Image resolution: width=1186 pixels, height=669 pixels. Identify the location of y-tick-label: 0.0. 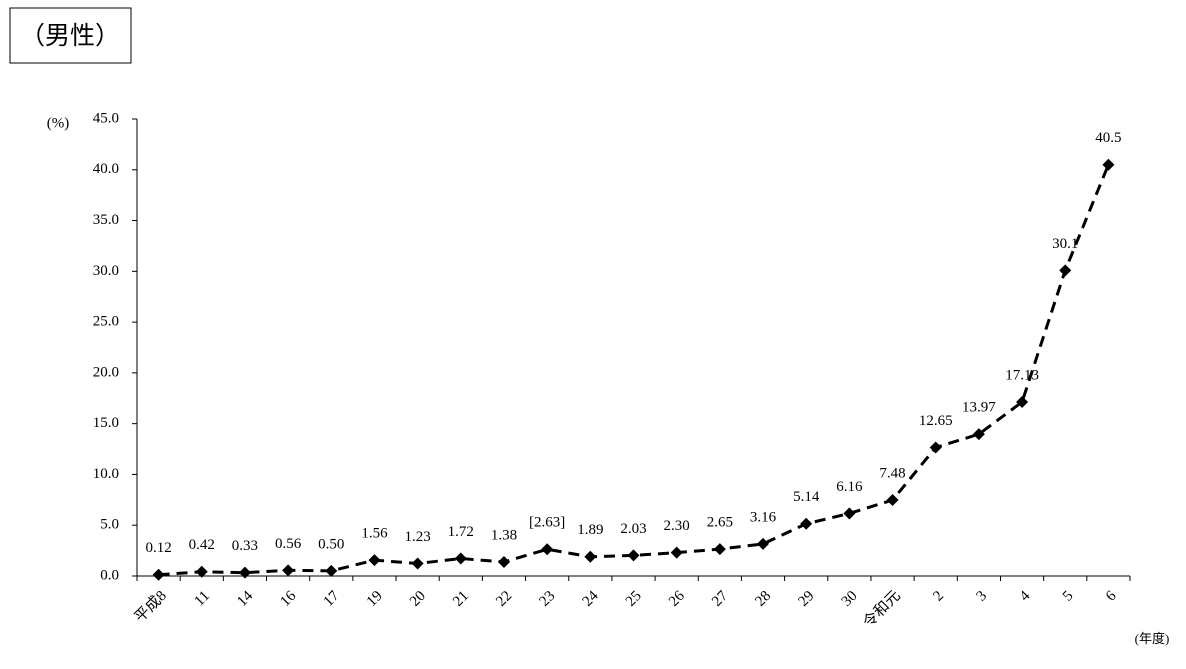
(109, 575).